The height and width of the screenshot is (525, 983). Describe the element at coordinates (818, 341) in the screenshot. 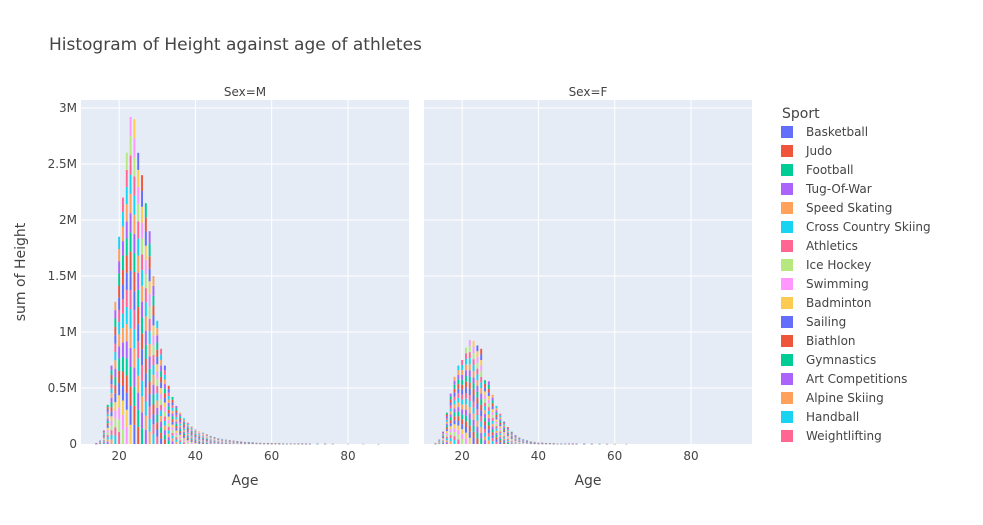

I see `legend-item: Biathlon` at that location.